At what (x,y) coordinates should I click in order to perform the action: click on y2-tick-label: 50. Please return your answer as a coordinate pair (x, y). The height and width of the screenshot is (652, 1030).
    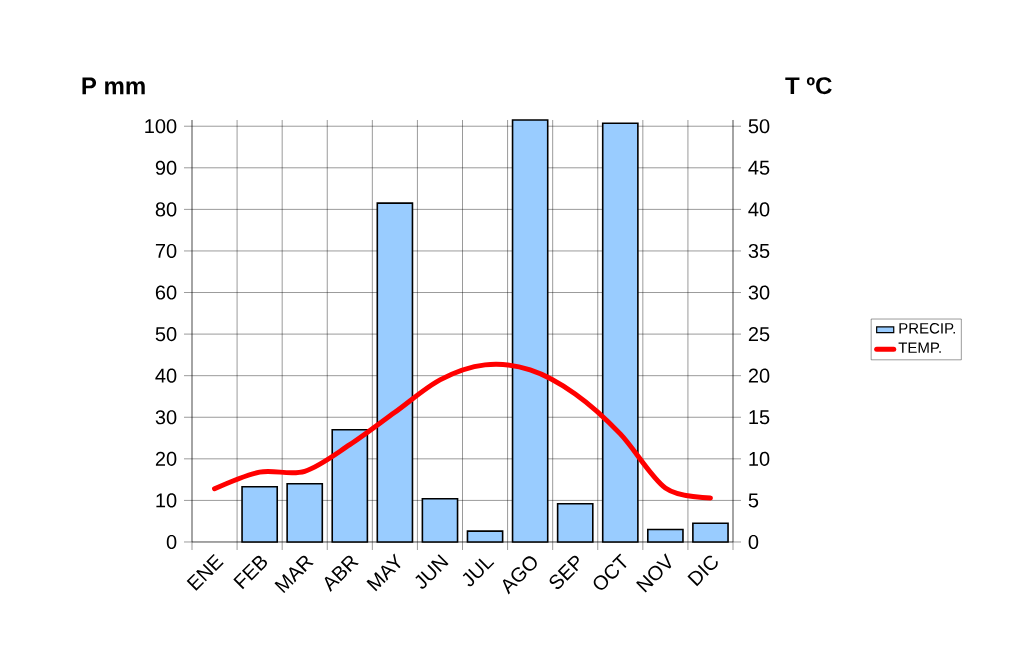
    Looking at the image, I should click on (759, 126).